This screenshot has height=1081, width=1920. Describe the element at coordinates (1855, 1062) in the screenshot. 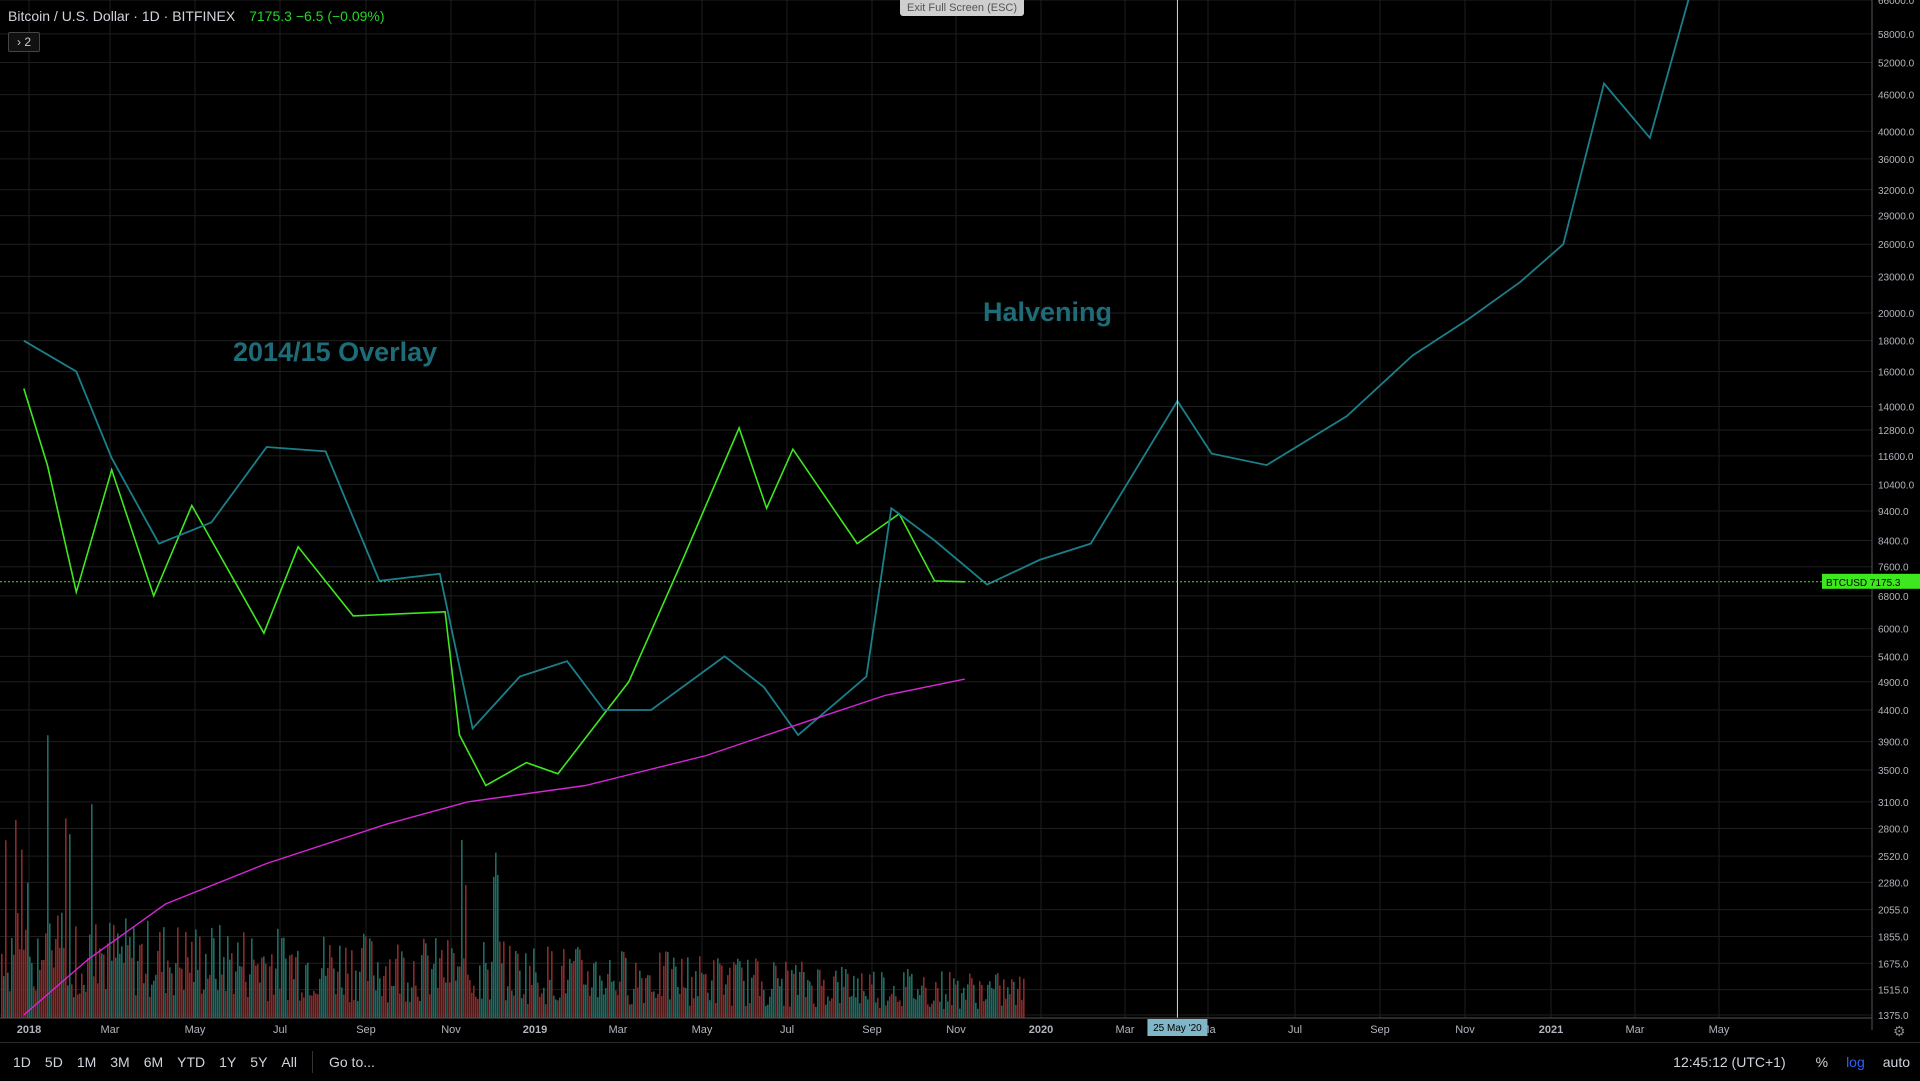

I see `log-toggle: log` at that location.